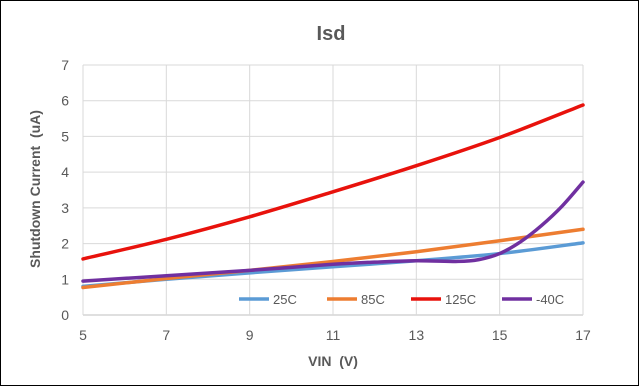 Image resolution: width=639 pixels, height=386 pixels. I want to click on y-tick-label: 3, so click(65, 208).